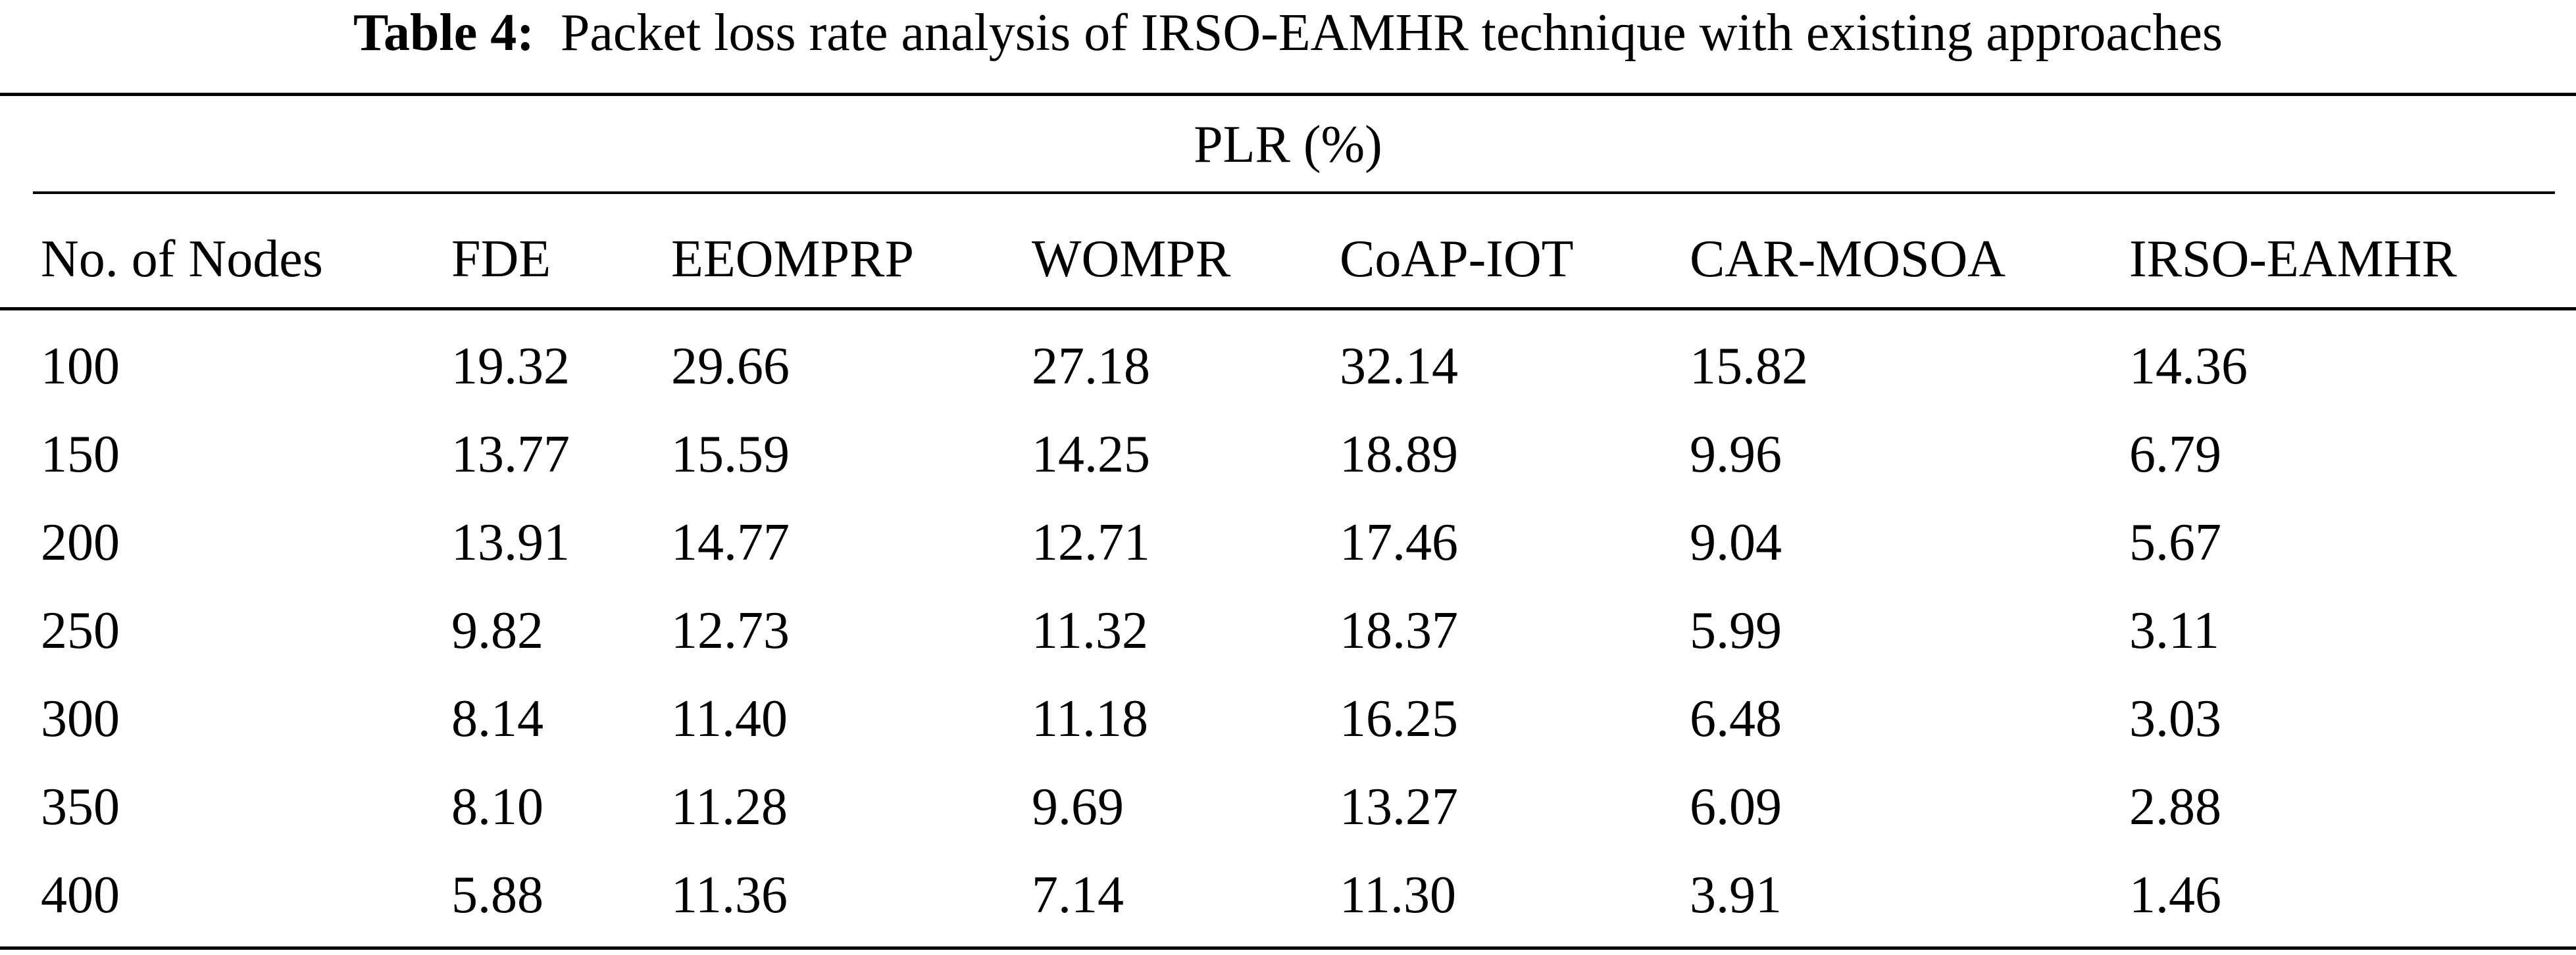 Image resolution: width=2576 pixels, height=955 pixels. What do you see at coordinates (1091, 366) in the screenshot?
I see `table-cell: 27.18` at bounding box center [1091, 366].